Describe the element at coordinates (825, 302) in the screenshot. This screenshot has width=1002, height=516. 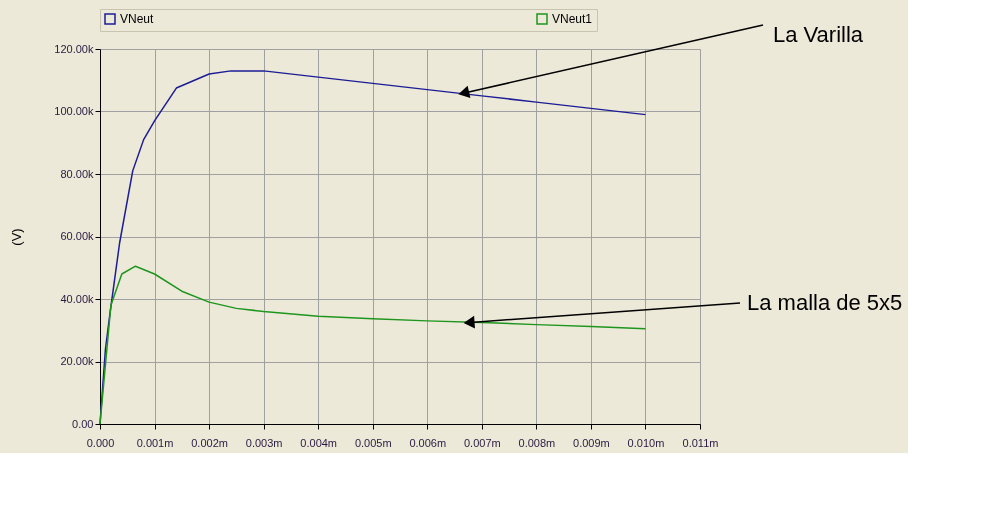
I see `annotation: La malla de 5x5` at that location.